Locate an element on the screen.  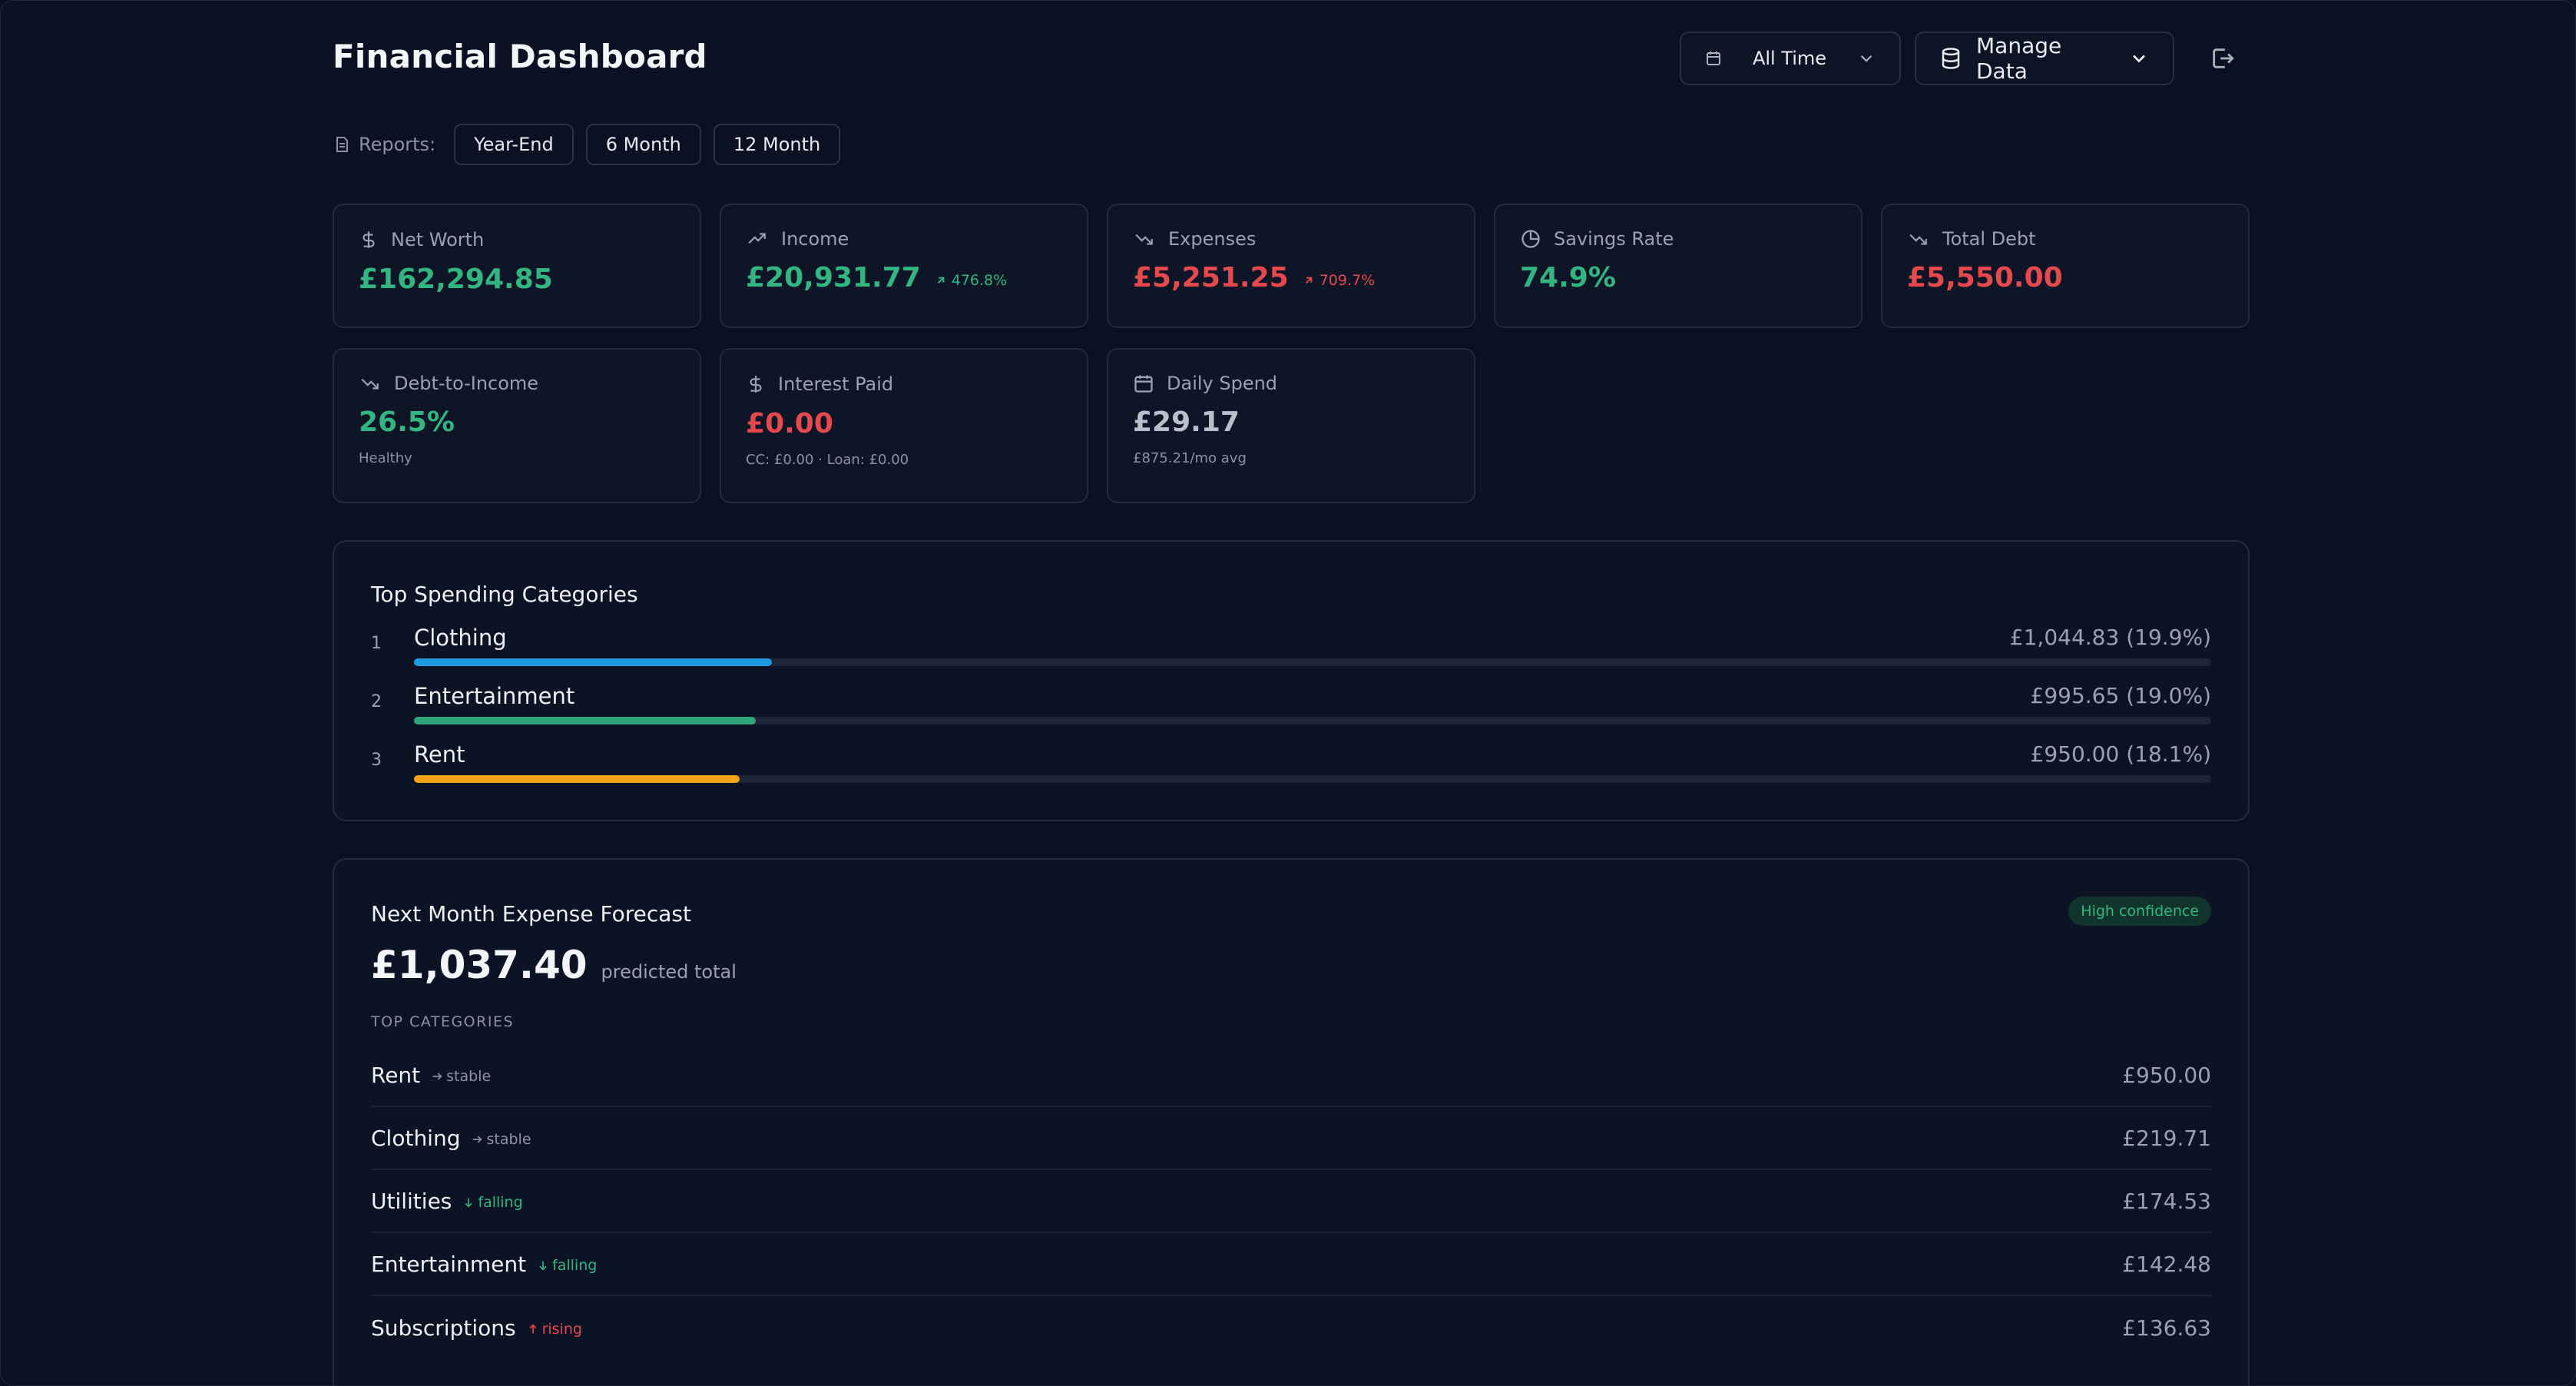
database-icon is located at coordinates (1951, 58).